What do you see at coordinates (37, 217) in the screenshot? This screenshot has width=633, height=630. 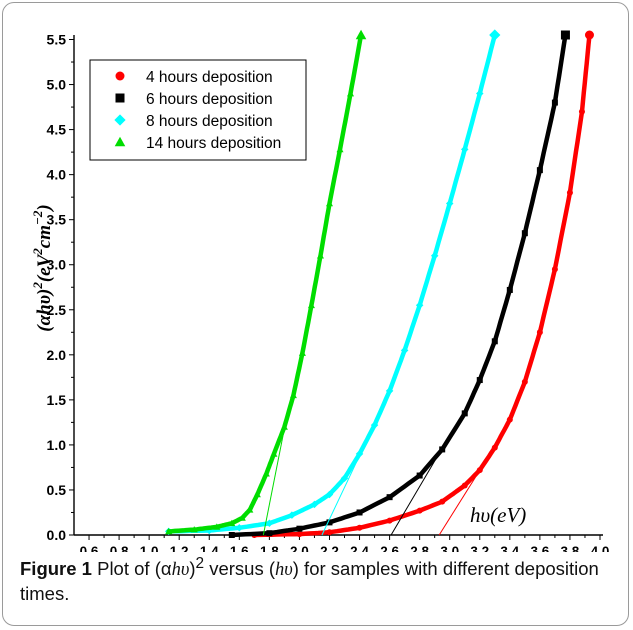 I see `y-label-units-exp2: −2` at bounding box center [37, 217].